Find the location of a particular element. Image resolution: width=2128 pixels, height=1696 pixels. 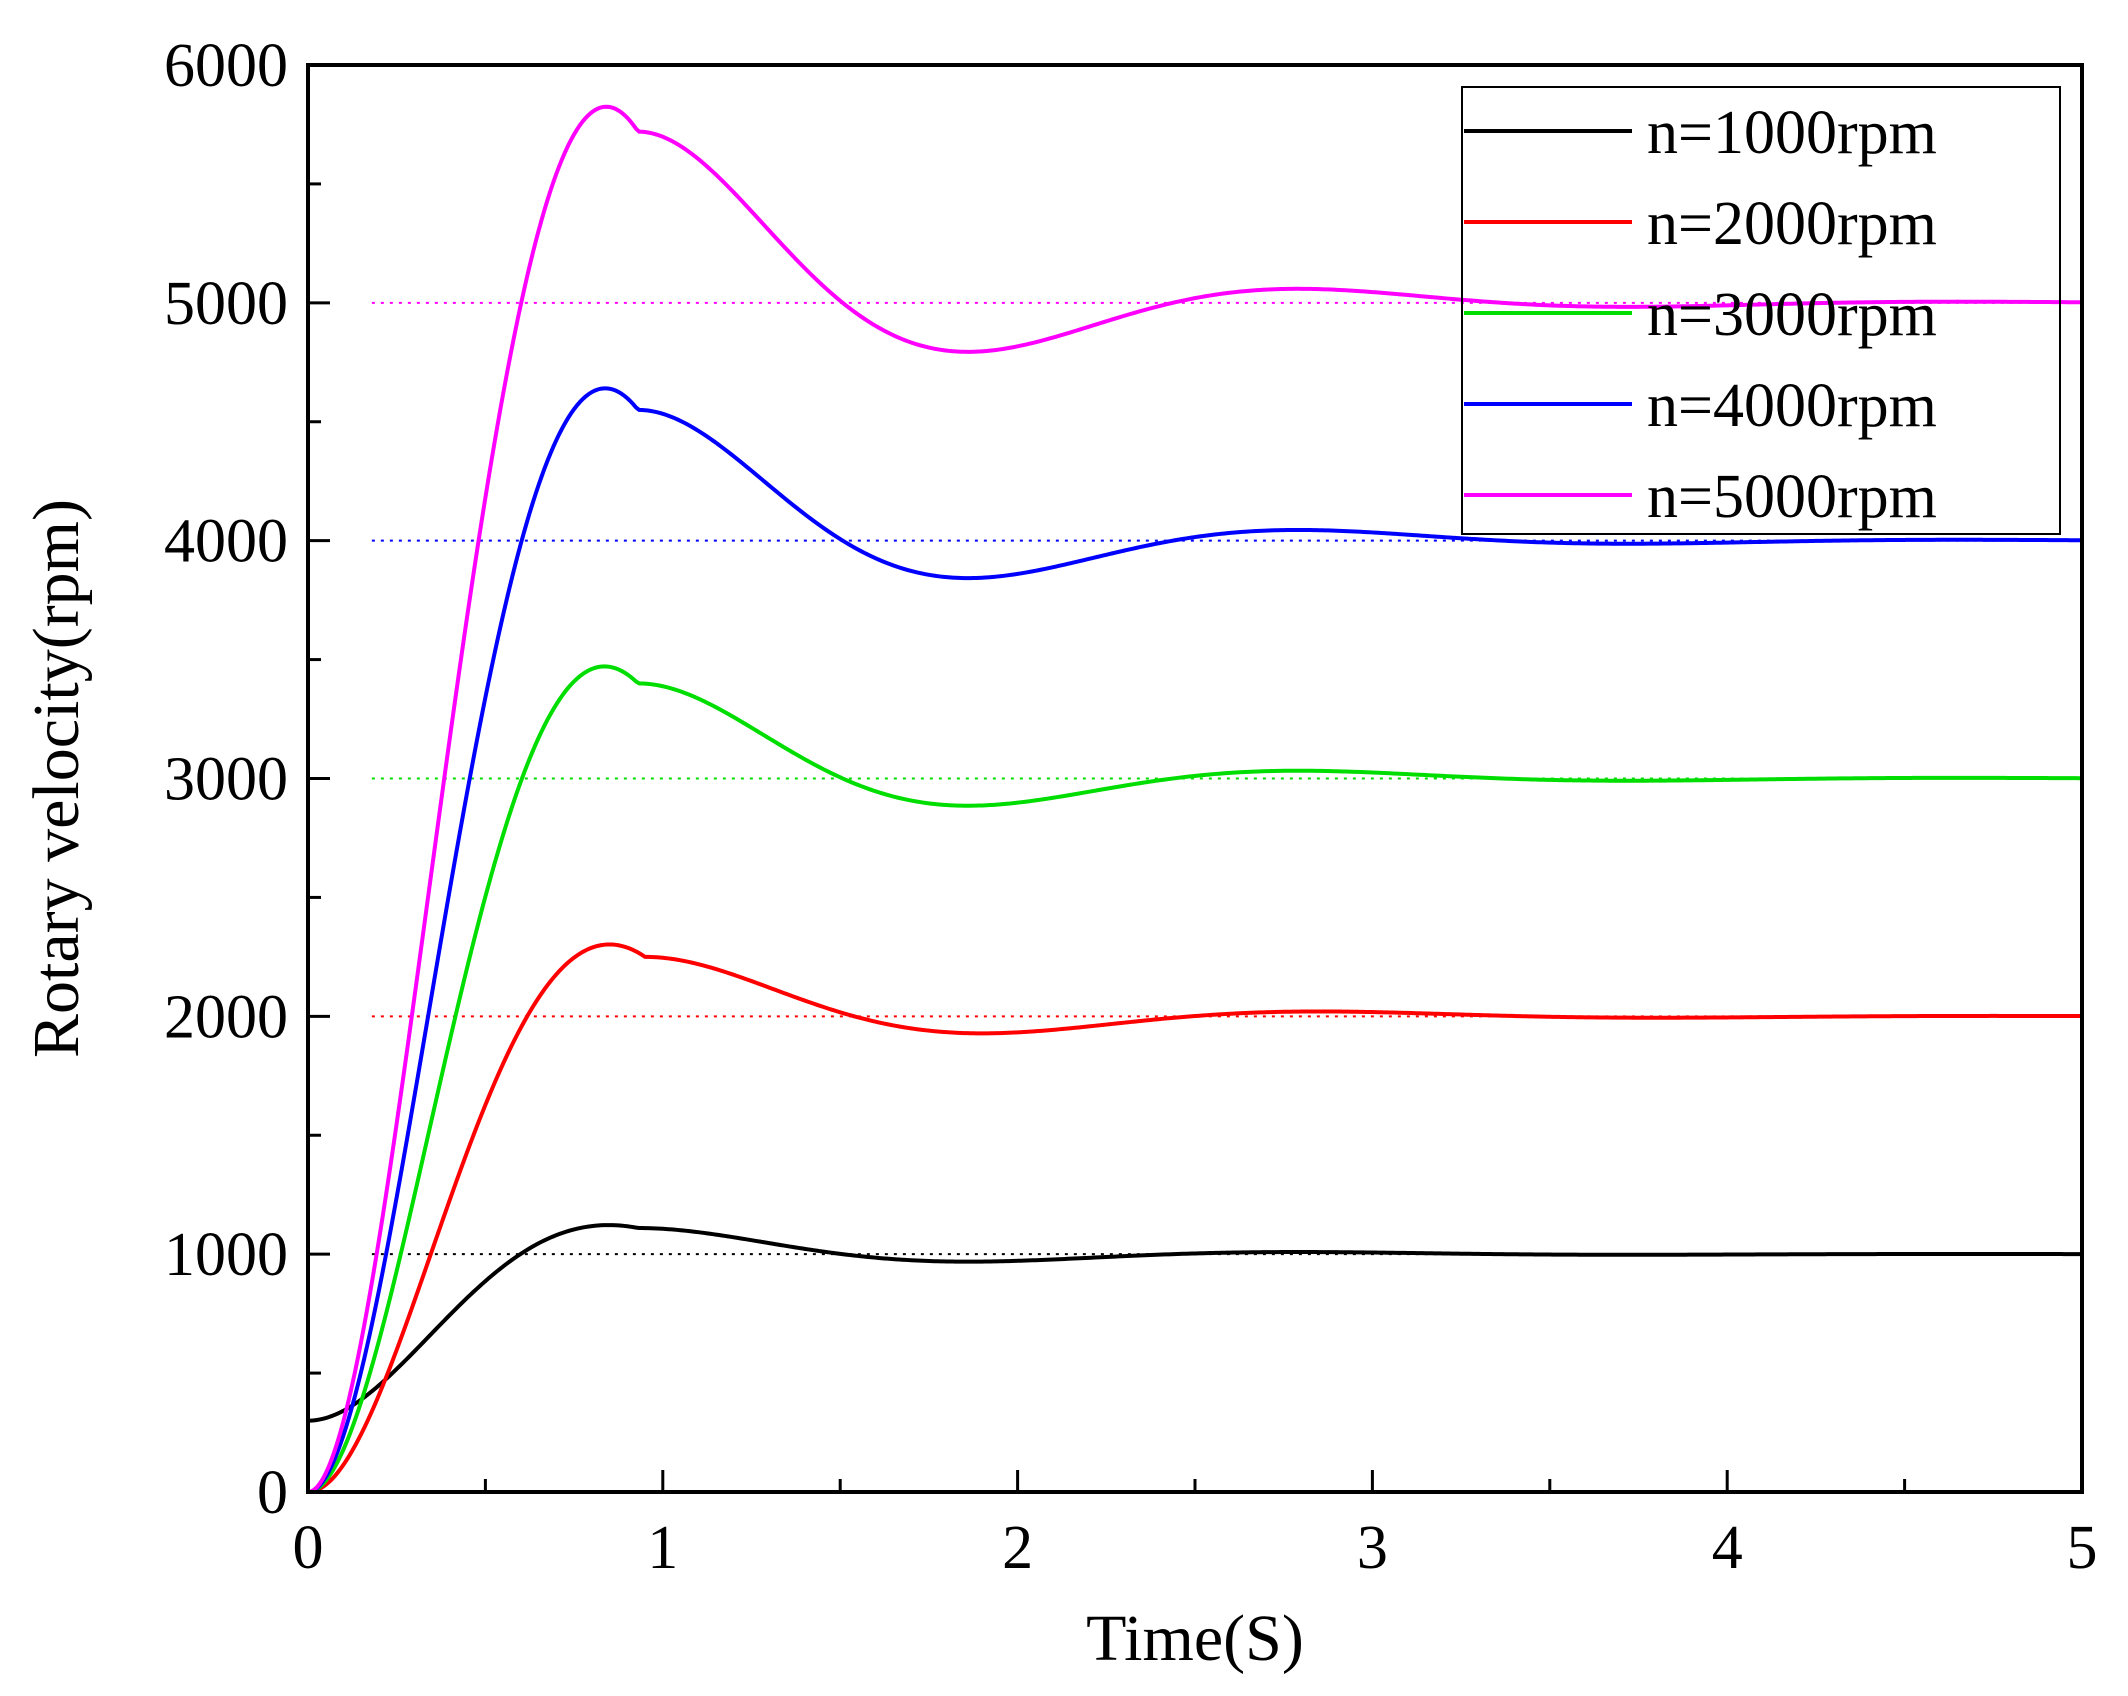

legend-box is located at coordinates (1761, 310).